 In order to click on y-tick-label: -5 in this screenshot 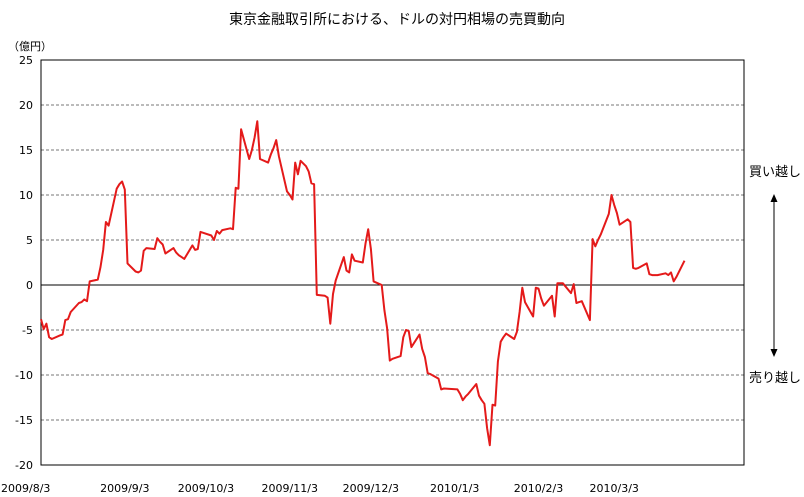, I will do `click(27, 330)`.